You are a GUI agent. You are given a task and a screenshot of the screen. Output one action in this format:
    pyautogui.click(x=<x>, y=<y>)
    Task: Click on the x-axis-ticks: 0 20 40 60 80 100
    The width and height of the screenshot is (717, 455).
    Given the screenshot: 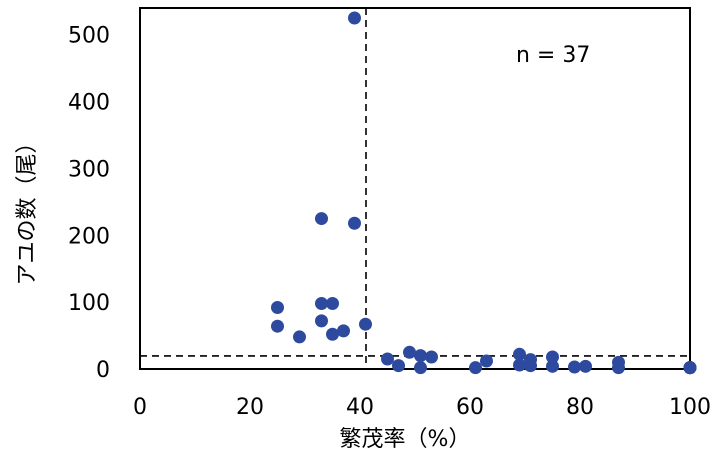 What is the action you would take?
    pyautogui.click(x=422, y=407)
    